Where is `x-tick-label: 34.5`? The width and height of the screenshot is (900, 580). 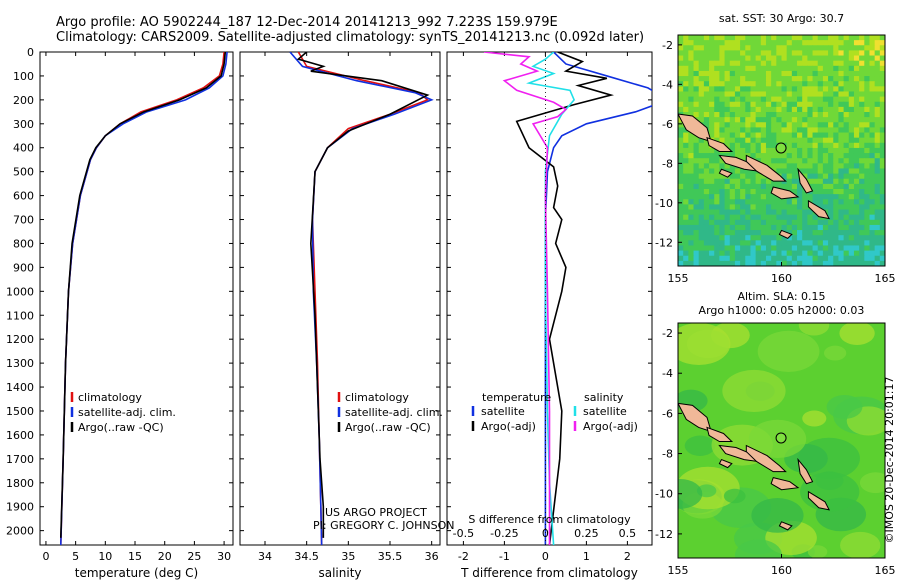 x-tick-label: 34.5 is located at coordinates (306, 556).